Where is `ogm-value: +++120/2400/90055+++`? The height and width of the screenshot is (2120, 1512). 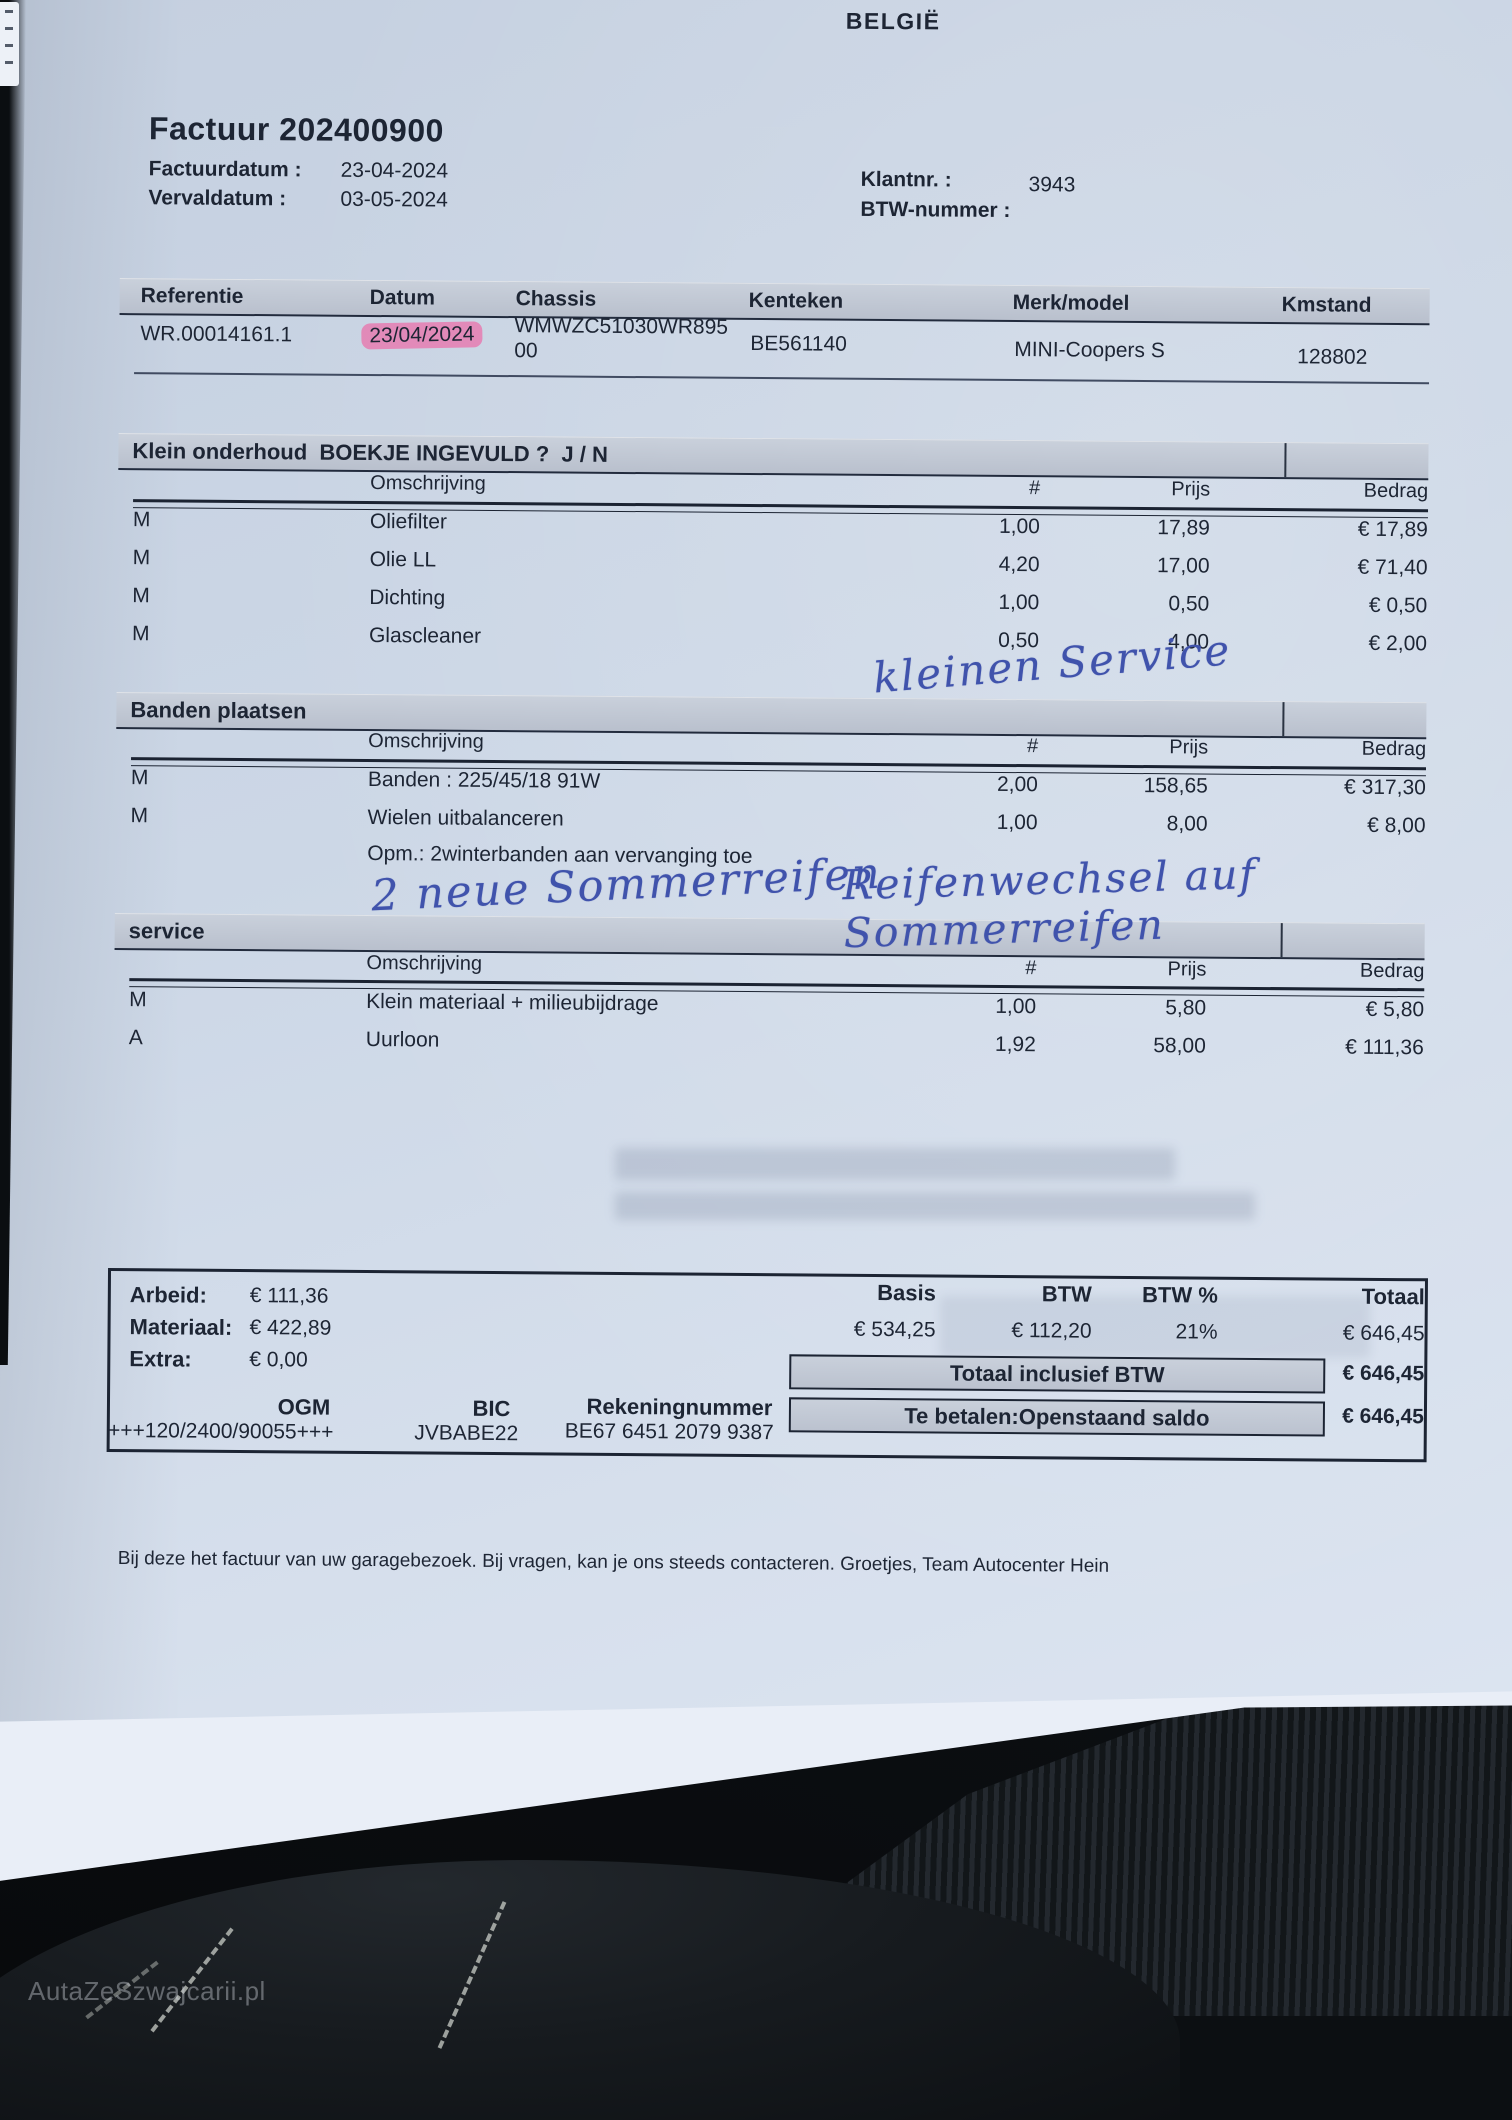 ogm-value: +++120/2400/90055+++ is located at coordinates (220, 1431).